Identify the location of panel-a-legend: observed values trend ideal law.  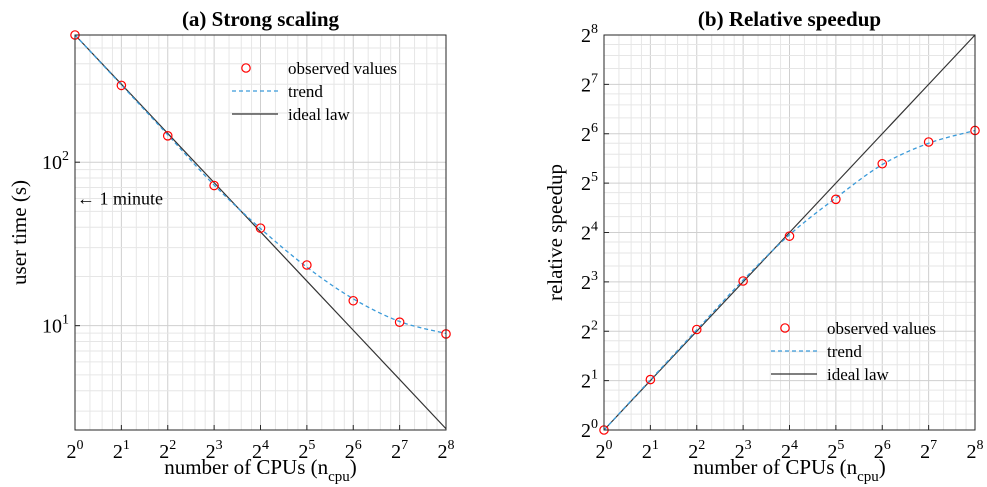
(314, 91).